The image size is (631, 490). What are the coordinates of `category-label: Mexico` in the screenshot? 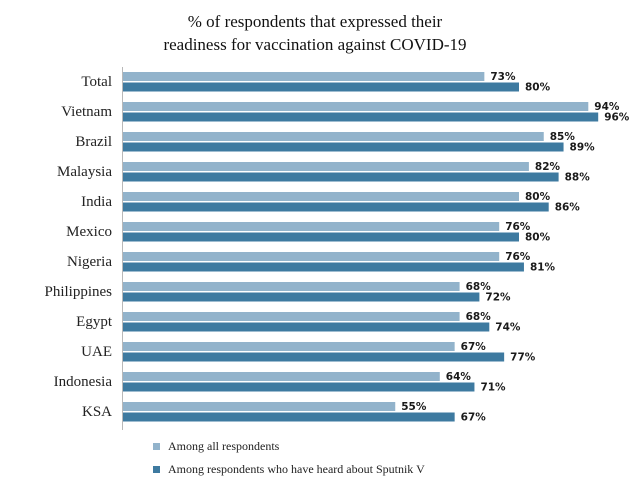 It's located at (89, 232).